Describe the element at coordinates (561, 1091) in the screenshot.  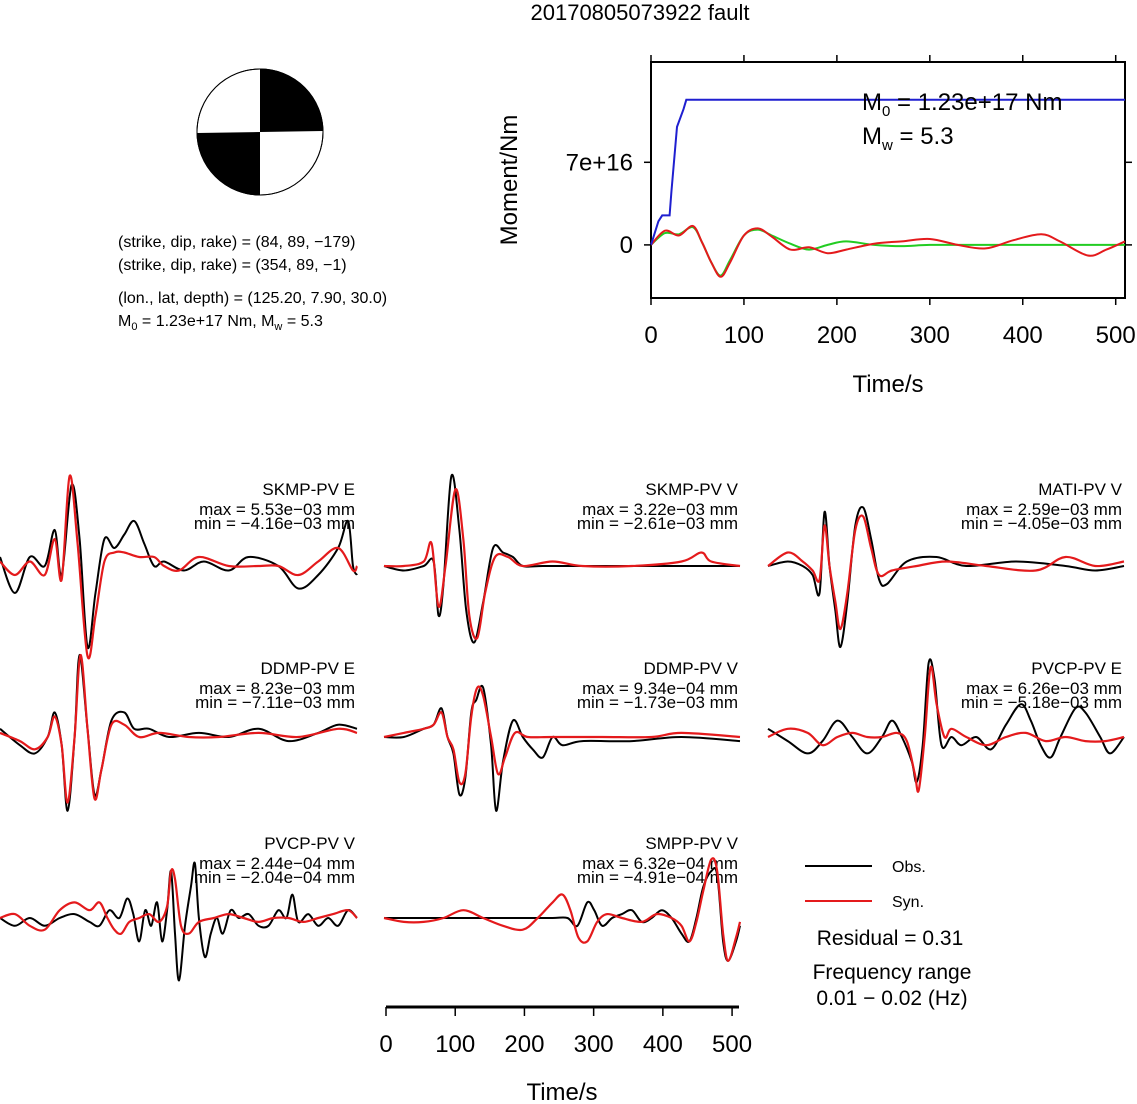
I see `waveform-x-axis-label: Time/s` at that location.